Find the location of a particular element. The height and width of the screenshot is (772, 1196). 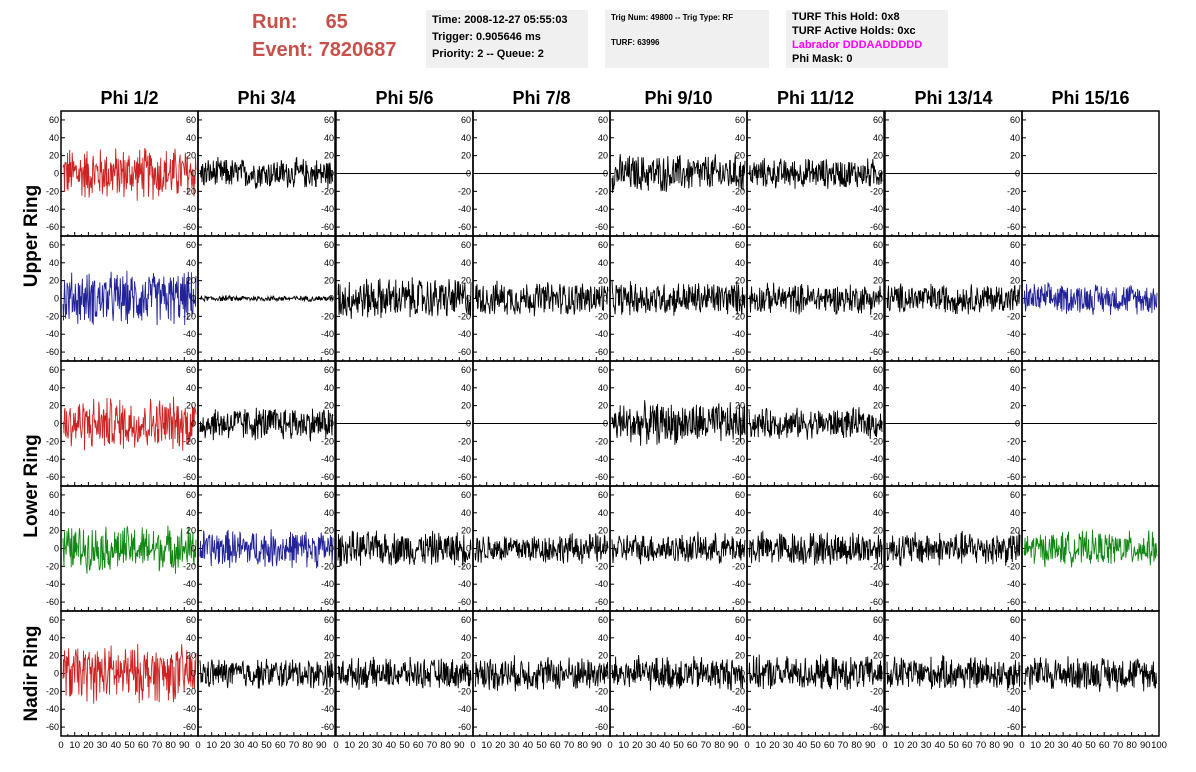

run-event-box: Run: 65 Event: 7820687 is located at coordinates (324, 36).